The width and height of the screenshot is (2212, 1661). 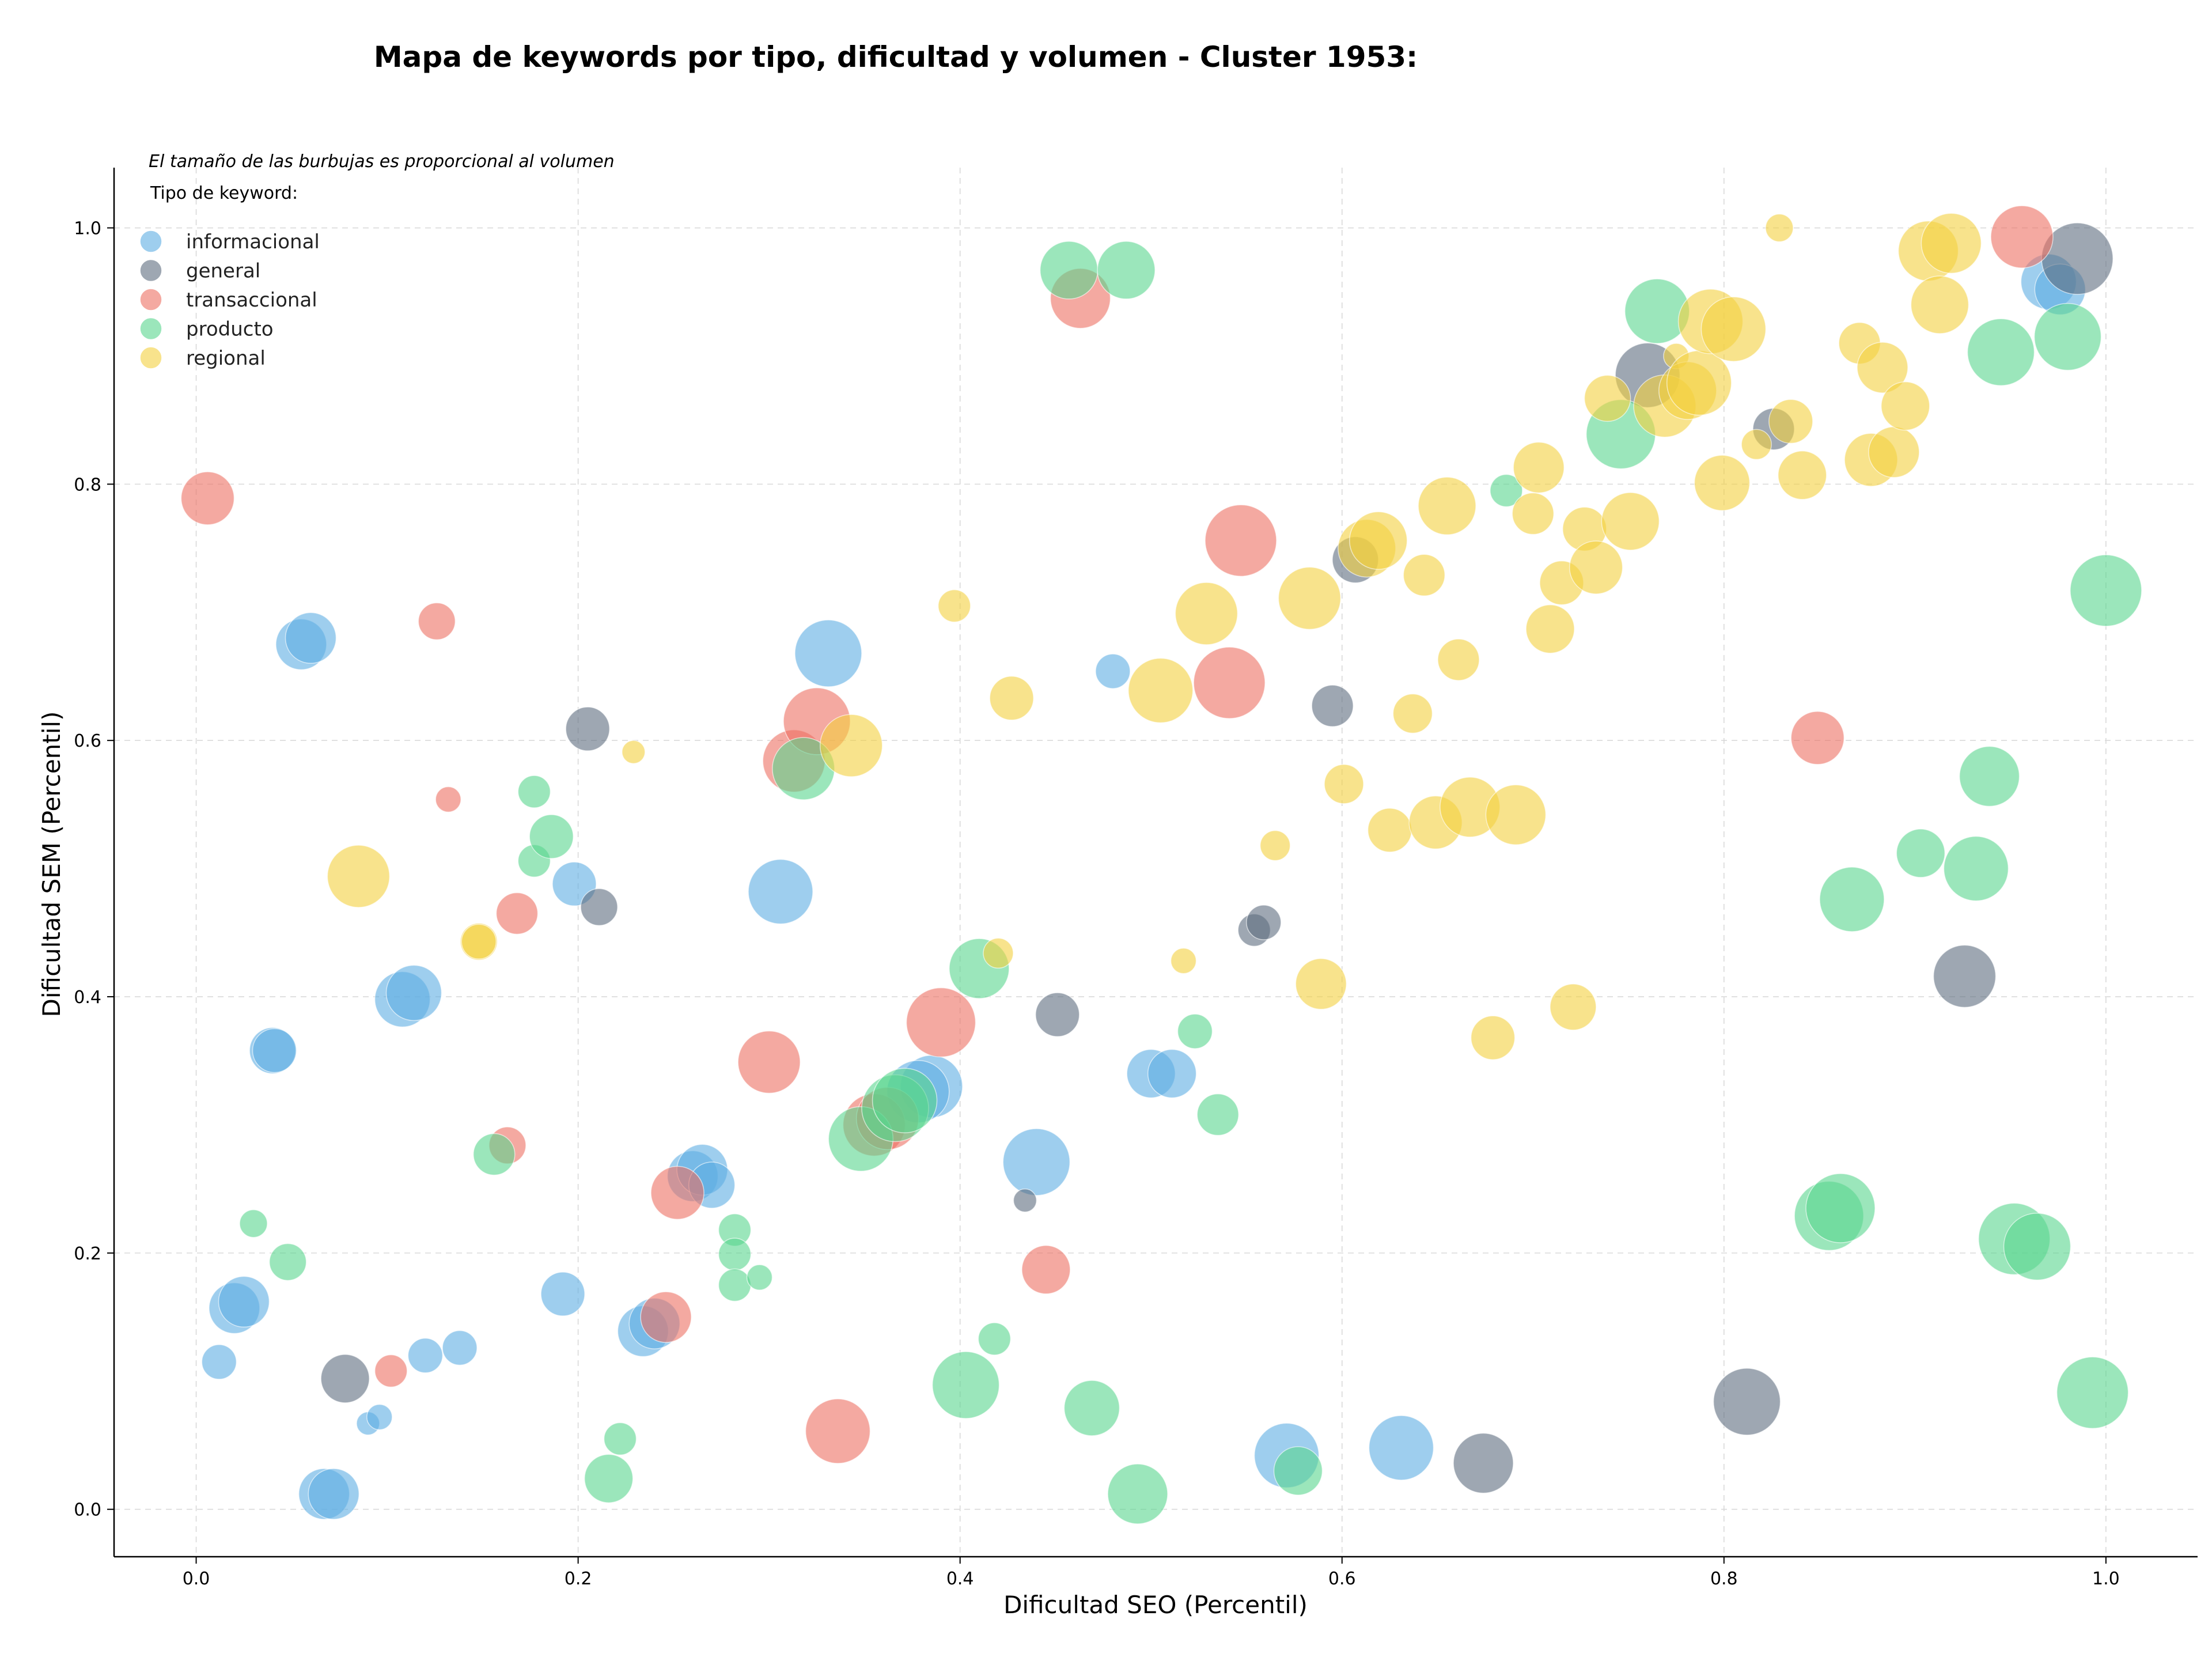 What do you see at coordinates (223, 271) in the screenshot?
I see `legend-label: general` at bounding box center [223, 271].